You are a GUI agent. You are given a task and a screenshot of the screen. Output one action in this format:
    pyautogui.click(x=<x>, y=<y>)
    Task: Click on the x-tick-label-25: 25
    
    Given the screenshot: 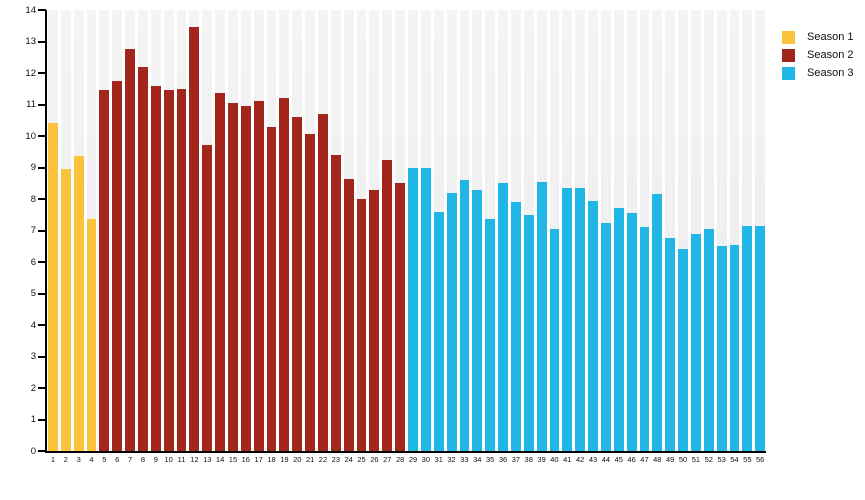 What is the action you would take?
    pyautogui.click(x=361, y=459)
    